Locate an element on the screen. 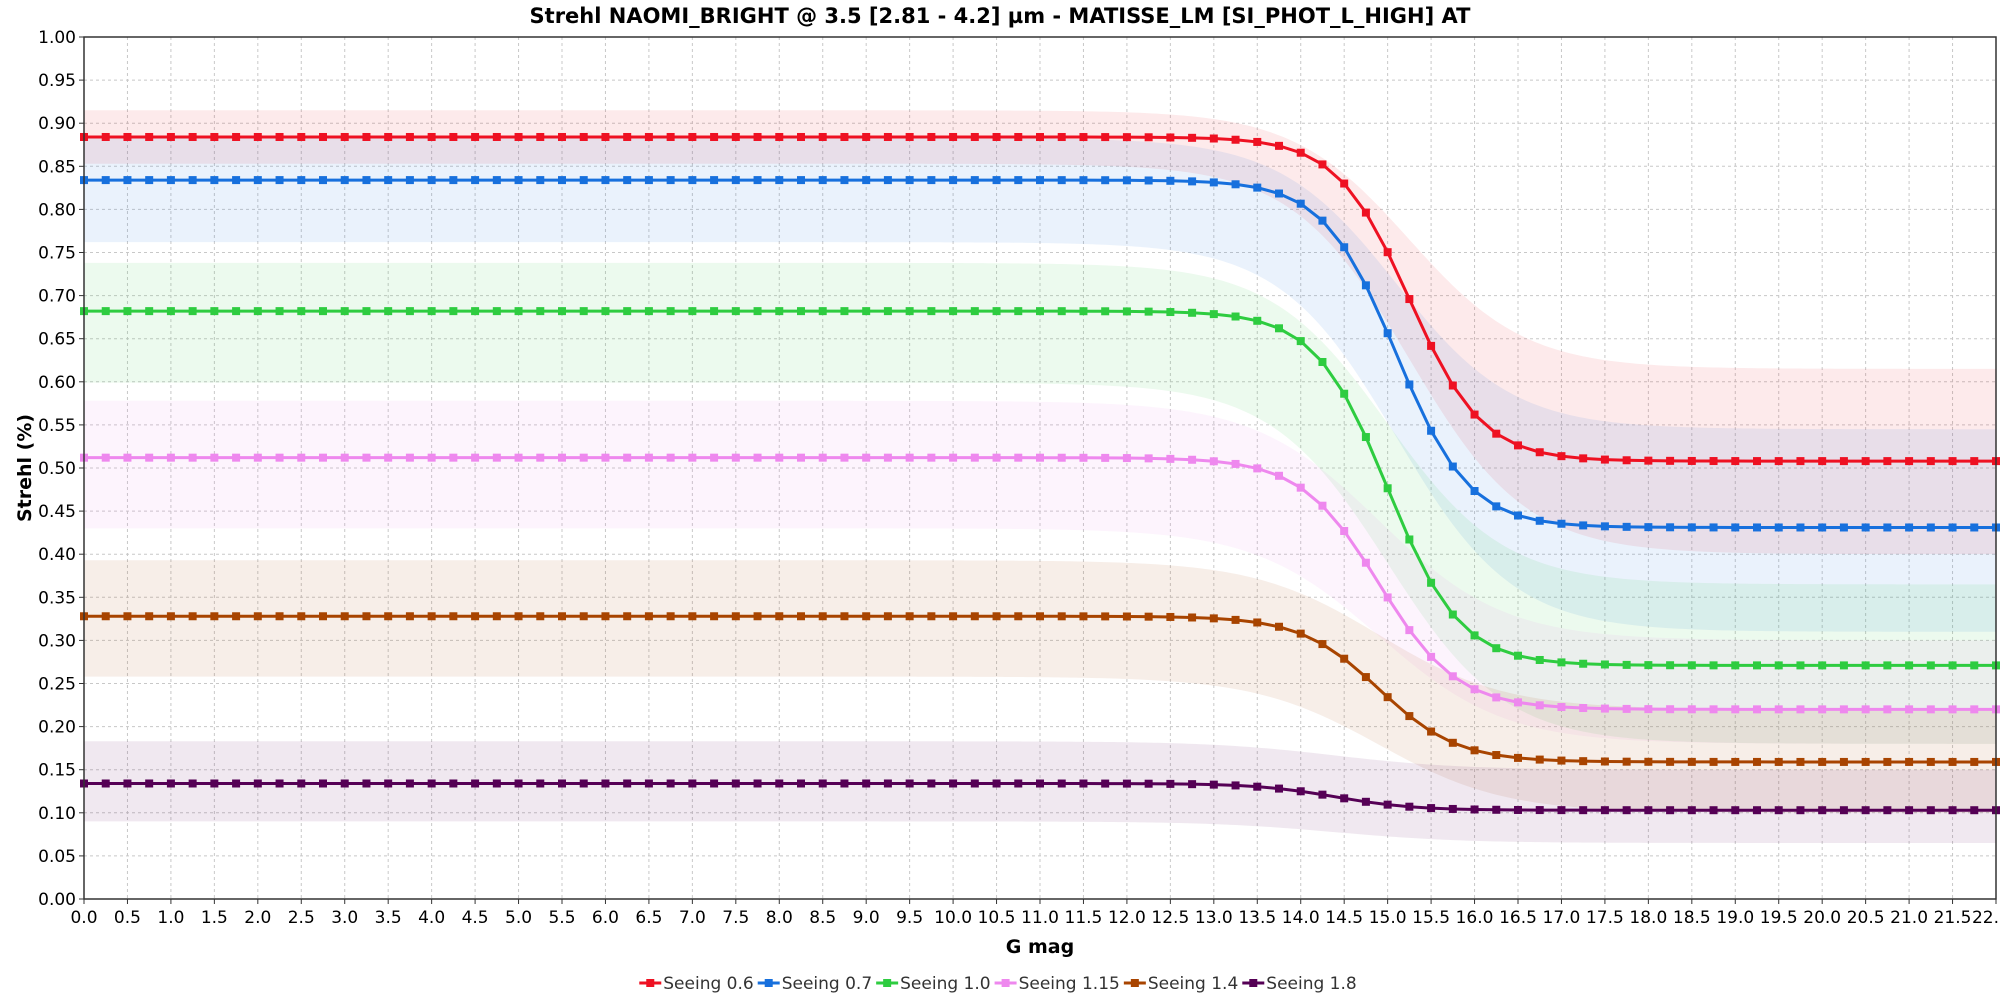  y-tick-label: 0.05 is located at coordinates (57, 857).